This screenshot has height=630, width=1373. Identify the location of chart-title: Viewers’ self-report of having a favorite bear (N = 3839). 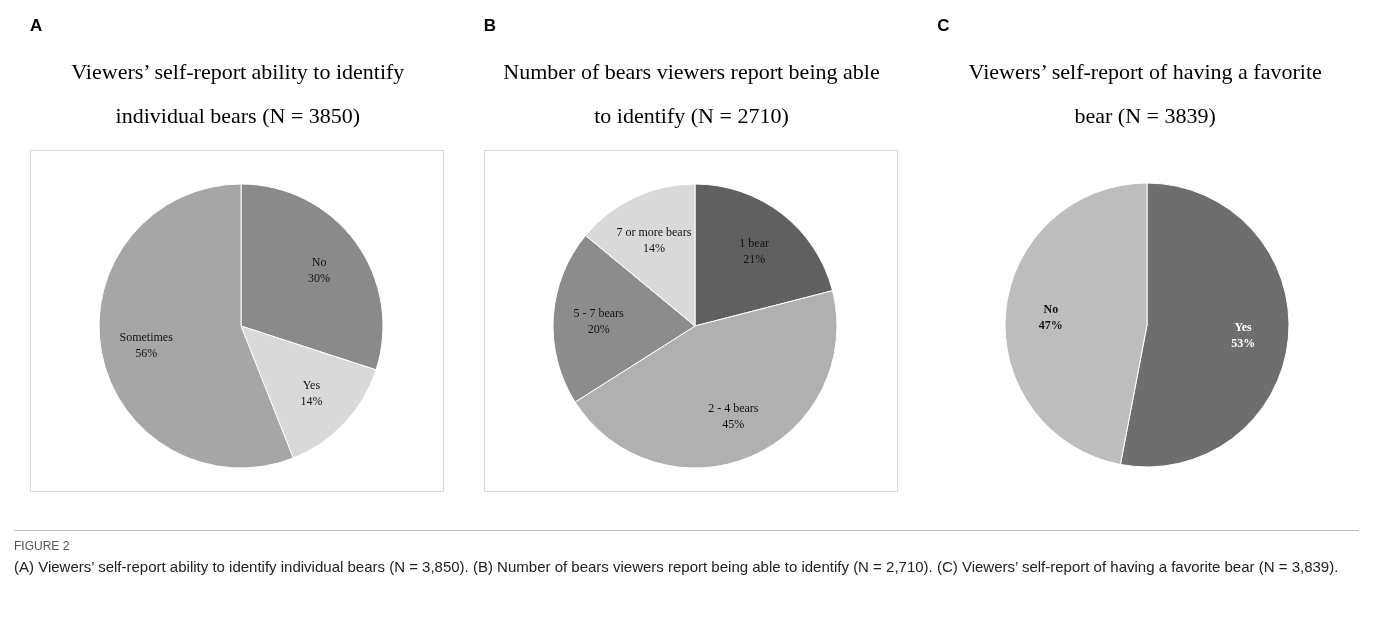
(1145, 94).